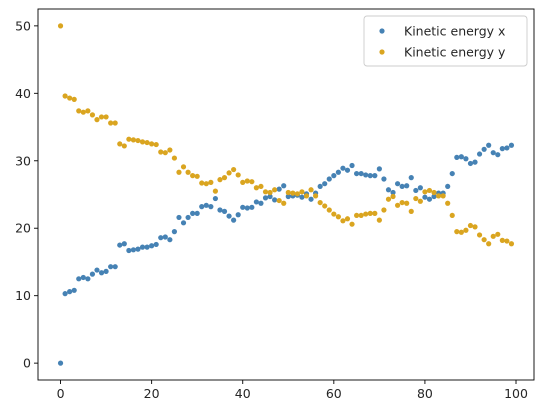 Image resolution: width=543 pixels, height=413 pixels. What do you see at coordinates (243, 393) in the screenshot?
I see `x-tick-label: 40` at bounding box center [243, 393].